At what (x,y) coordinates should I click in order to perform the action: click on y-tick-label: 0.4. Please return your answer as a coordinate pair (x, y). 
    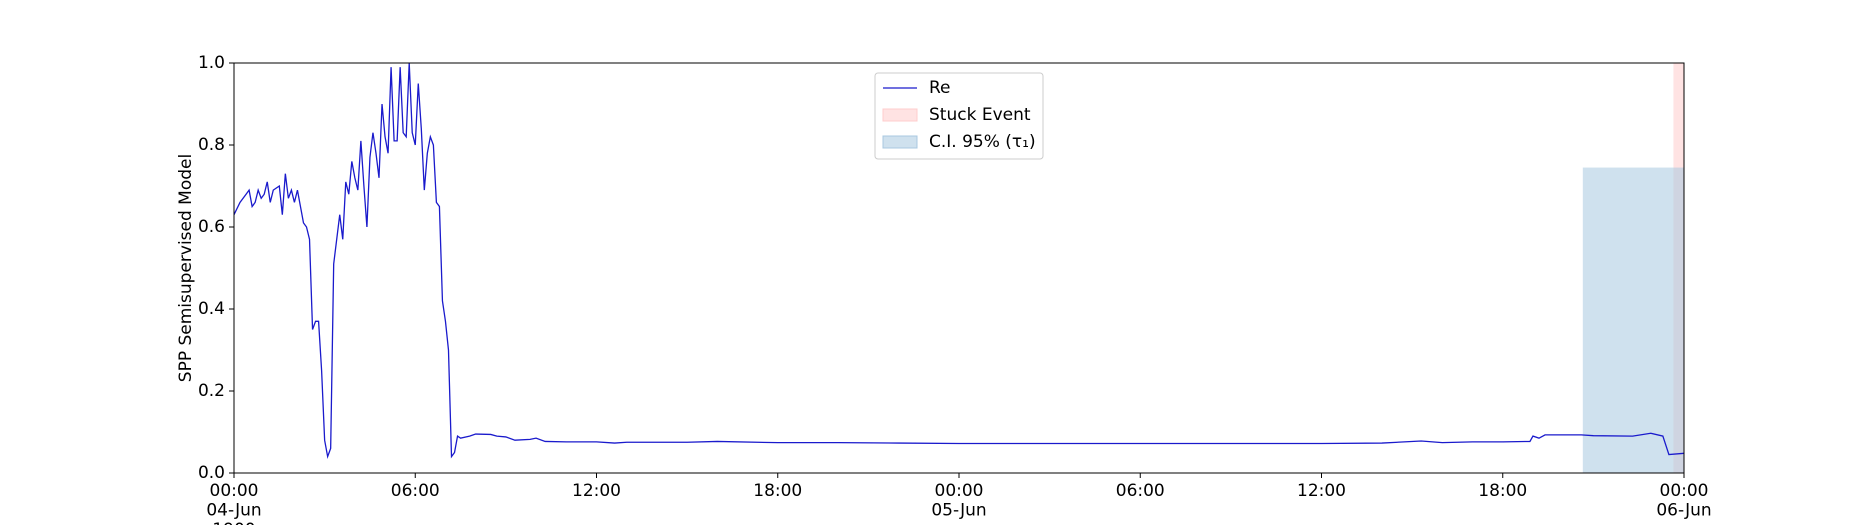
    Looking at the image, I should click on (211, 309).